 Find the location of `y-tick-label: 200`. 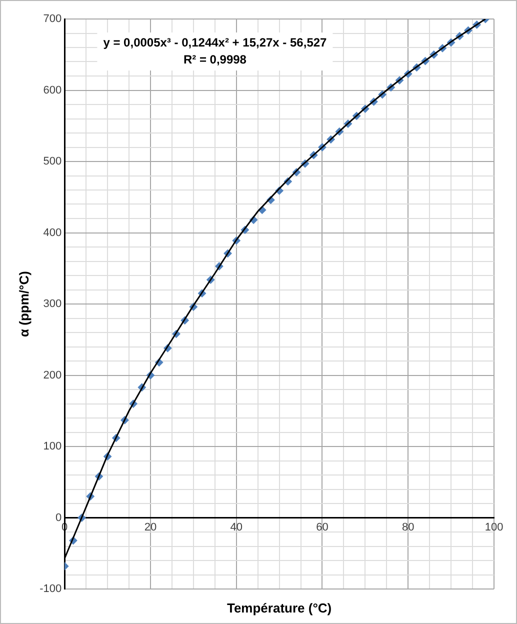

y-tick-label: 200 is located at coordinates (52, 375).